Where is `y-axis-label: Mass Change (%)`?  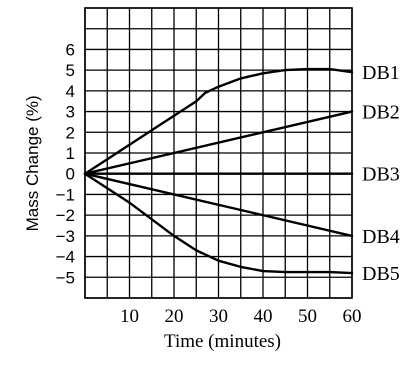 y-axis-label: Mass Change (%) is located at coordinates (32, 163).